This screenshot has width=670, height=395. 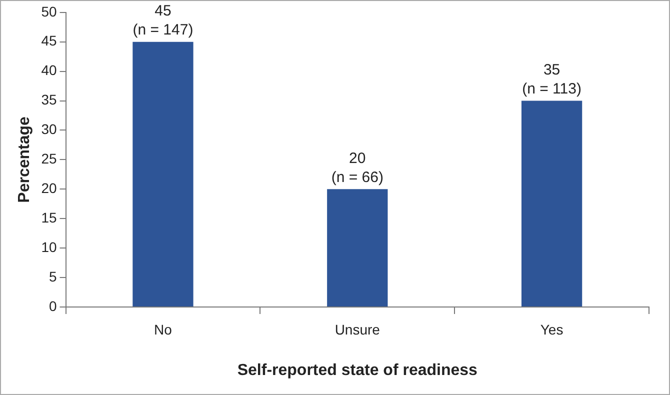 What do you see at coordinates (357, 168) in the screenshot?
I see `data-label: 20 (n = 66)` at bounding box center [357, 168].